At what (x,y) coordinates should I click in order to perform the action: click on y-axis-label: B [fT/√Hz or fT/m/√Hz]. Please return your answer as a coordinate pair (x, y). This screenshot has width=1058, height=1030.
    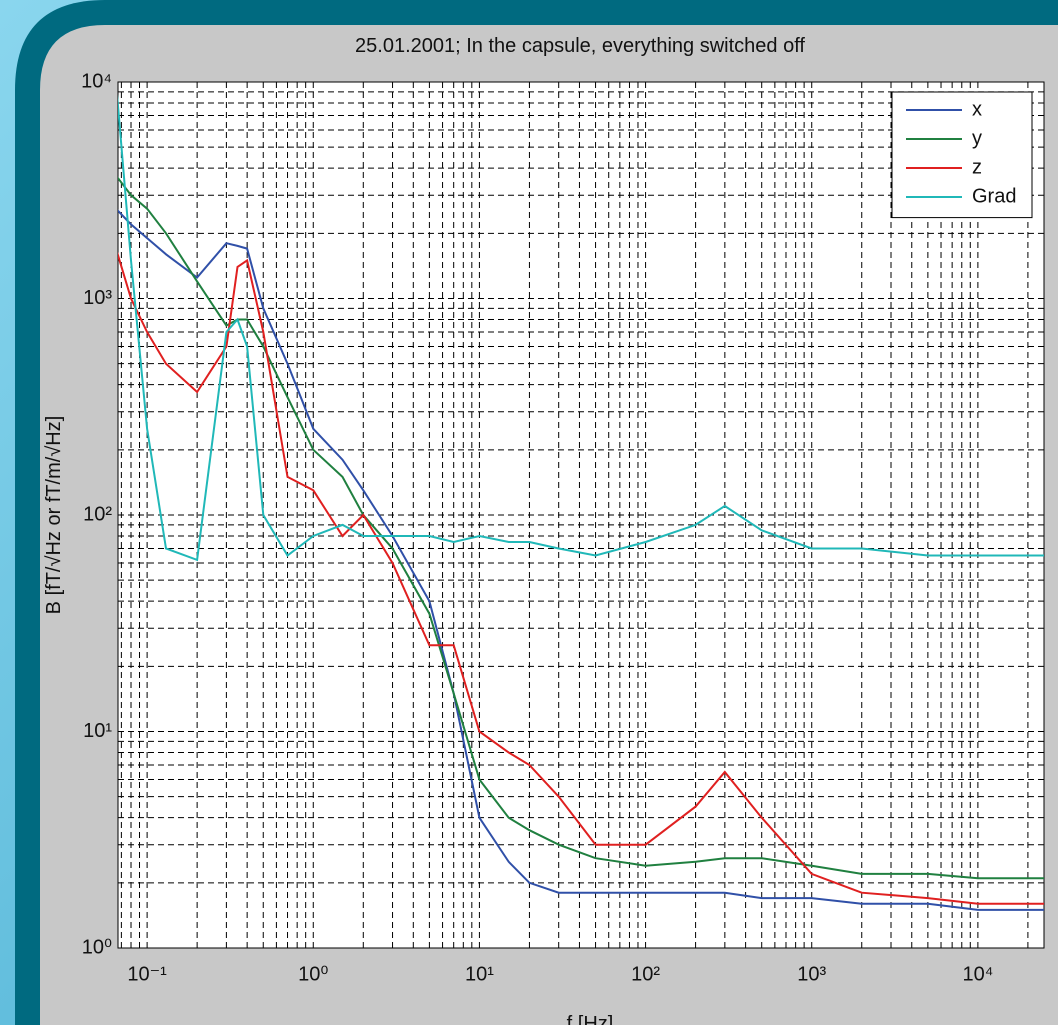
    Looking at the image, I should click on (54, 515).